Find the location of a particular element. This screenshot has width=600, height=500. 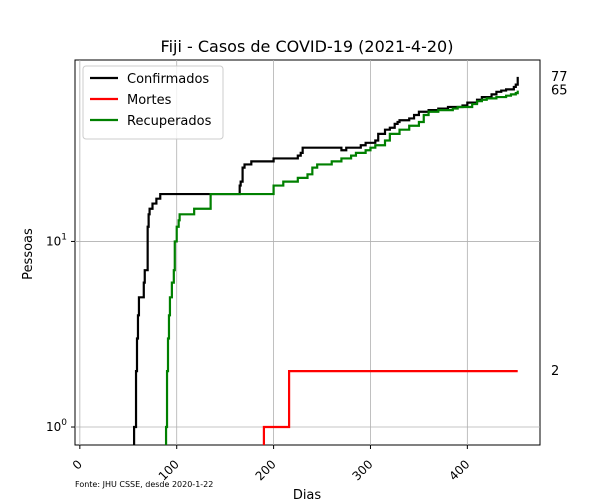

end-value-label: 2 is located at coordinates (555, 371).